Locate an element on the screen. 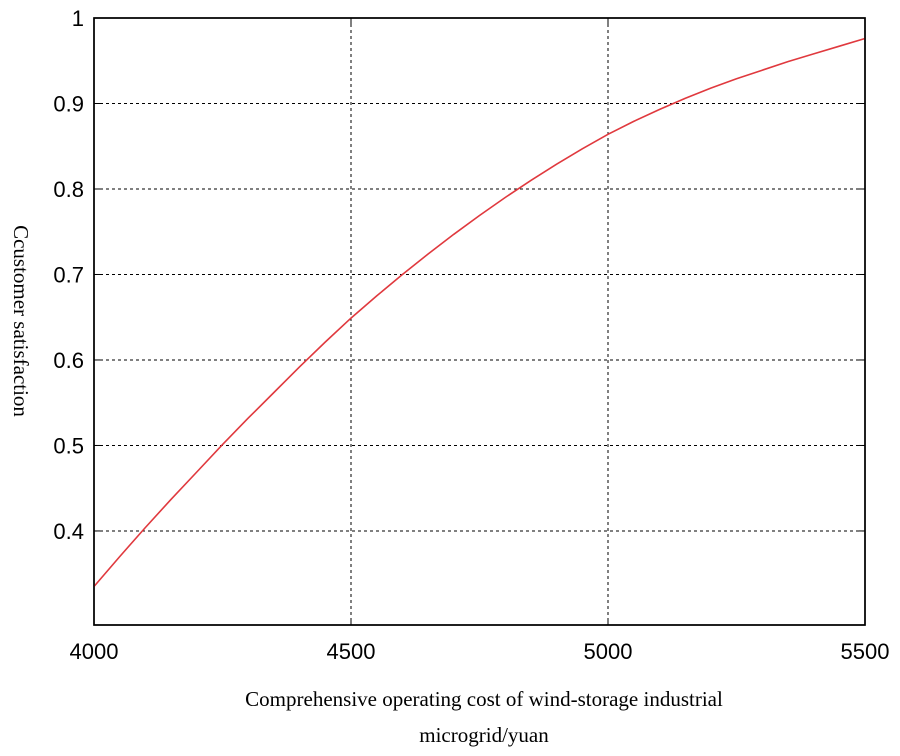 The image size is (900, 756). y-tick-label: 0.9 is located at coordinates (68, 103).